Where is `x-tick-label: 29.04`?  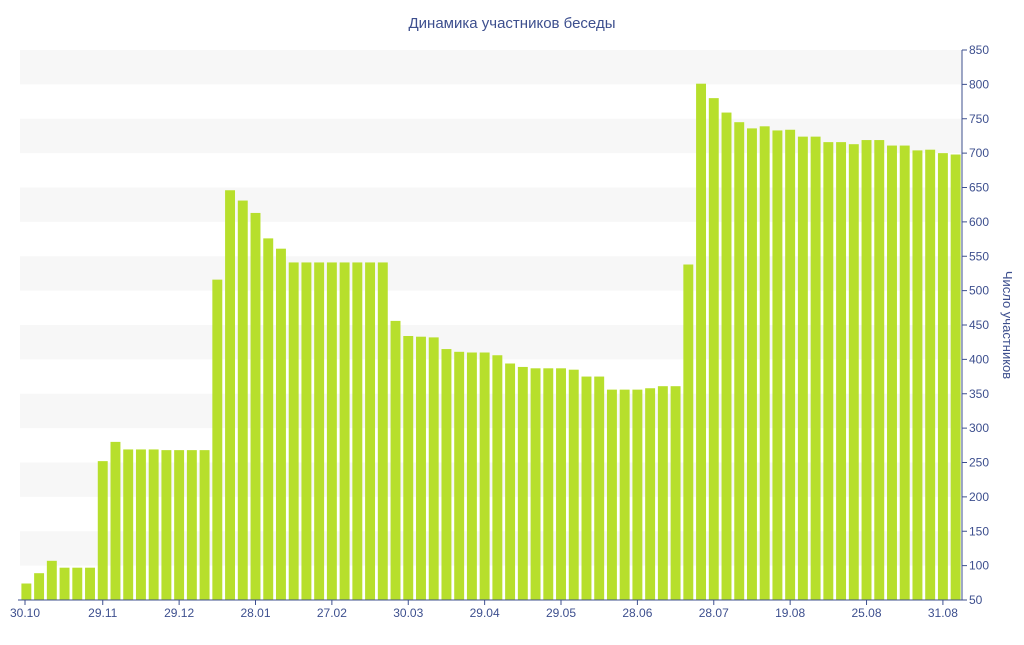 x-tick-label: 29.04 is located at coordinates (485, 613).